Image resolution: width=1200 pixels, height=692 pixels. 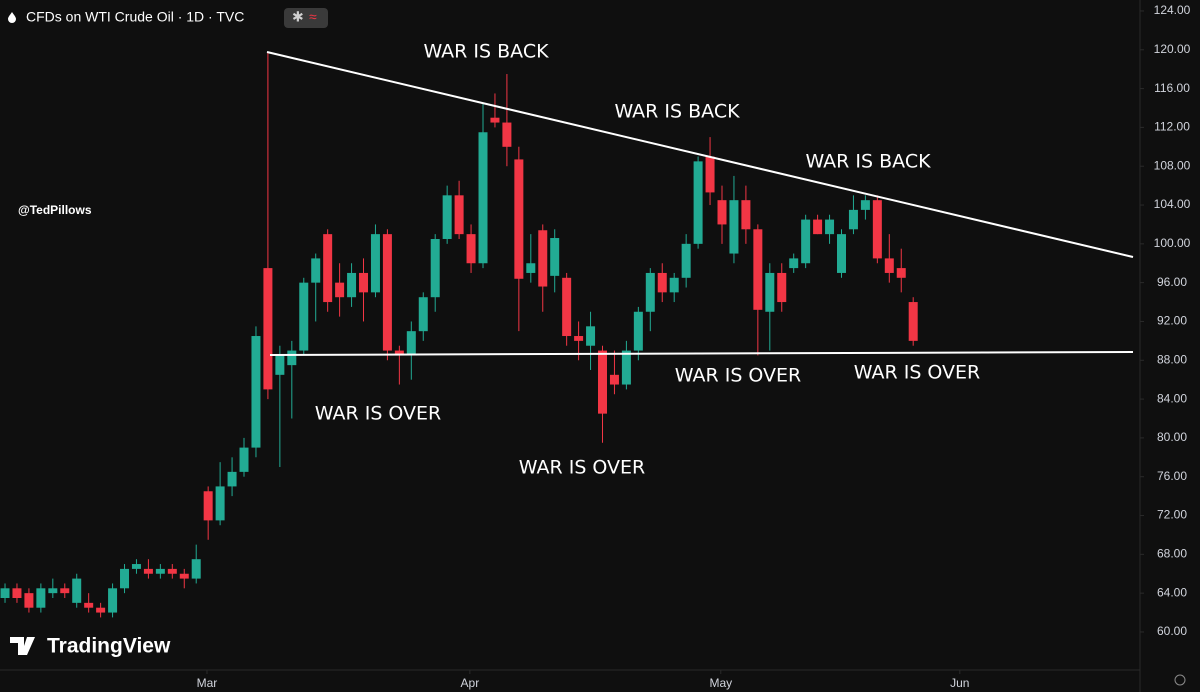 I want to click on y-tick-label: 96.00, so click(x=1172, y=282).